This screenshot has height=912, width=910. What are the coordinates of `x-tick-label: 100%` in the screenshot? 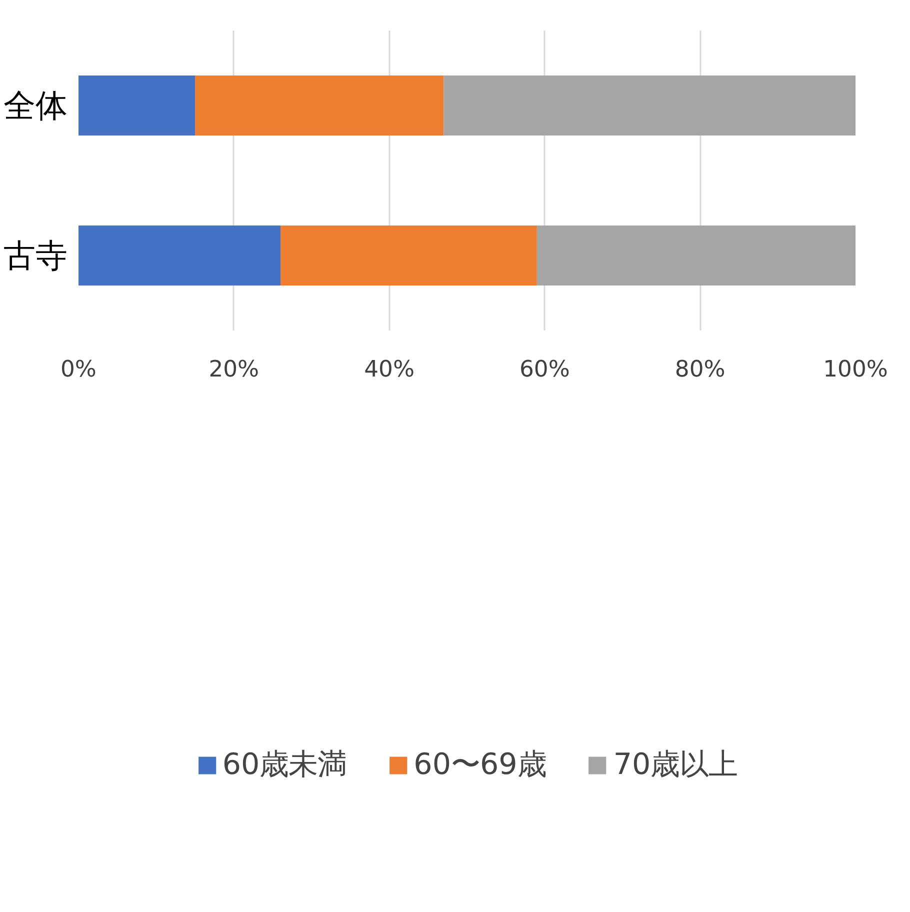 It's located at (855, 369).